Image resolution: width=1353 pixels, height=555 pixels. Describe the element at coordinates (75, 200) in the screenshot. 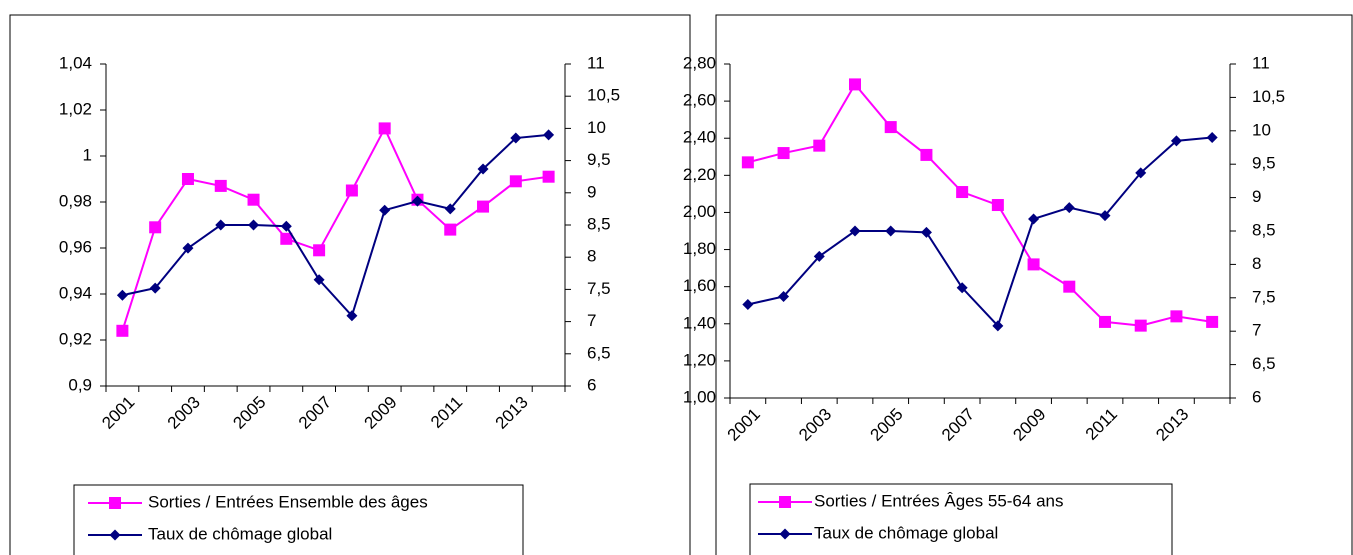

I see `y-tick-label: 0,98` at that location.